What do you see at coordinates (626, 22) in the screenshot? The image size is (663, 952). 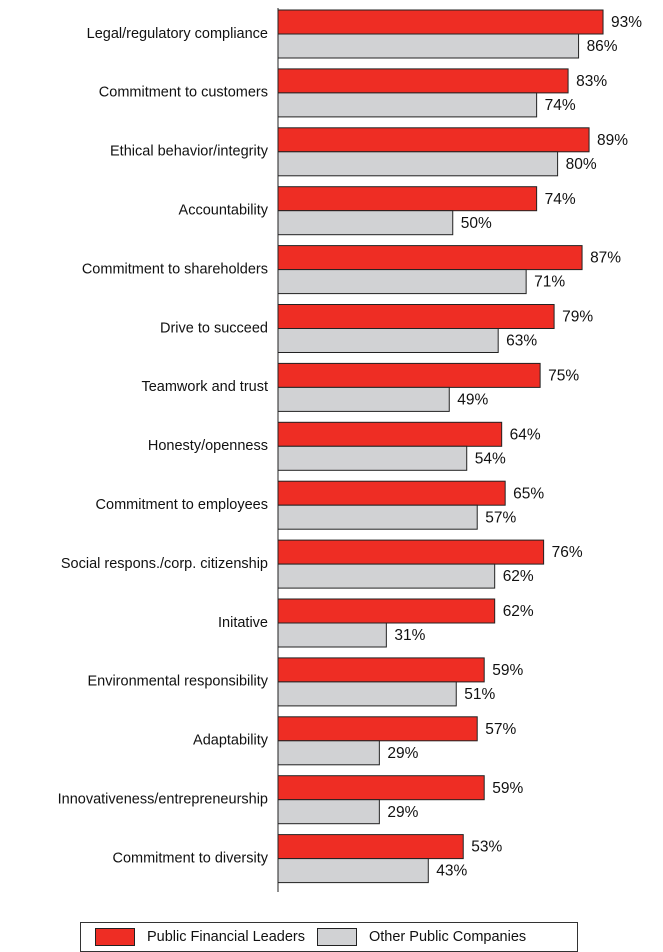 I see `value-label: 93%` at bounding box center [626, 22].